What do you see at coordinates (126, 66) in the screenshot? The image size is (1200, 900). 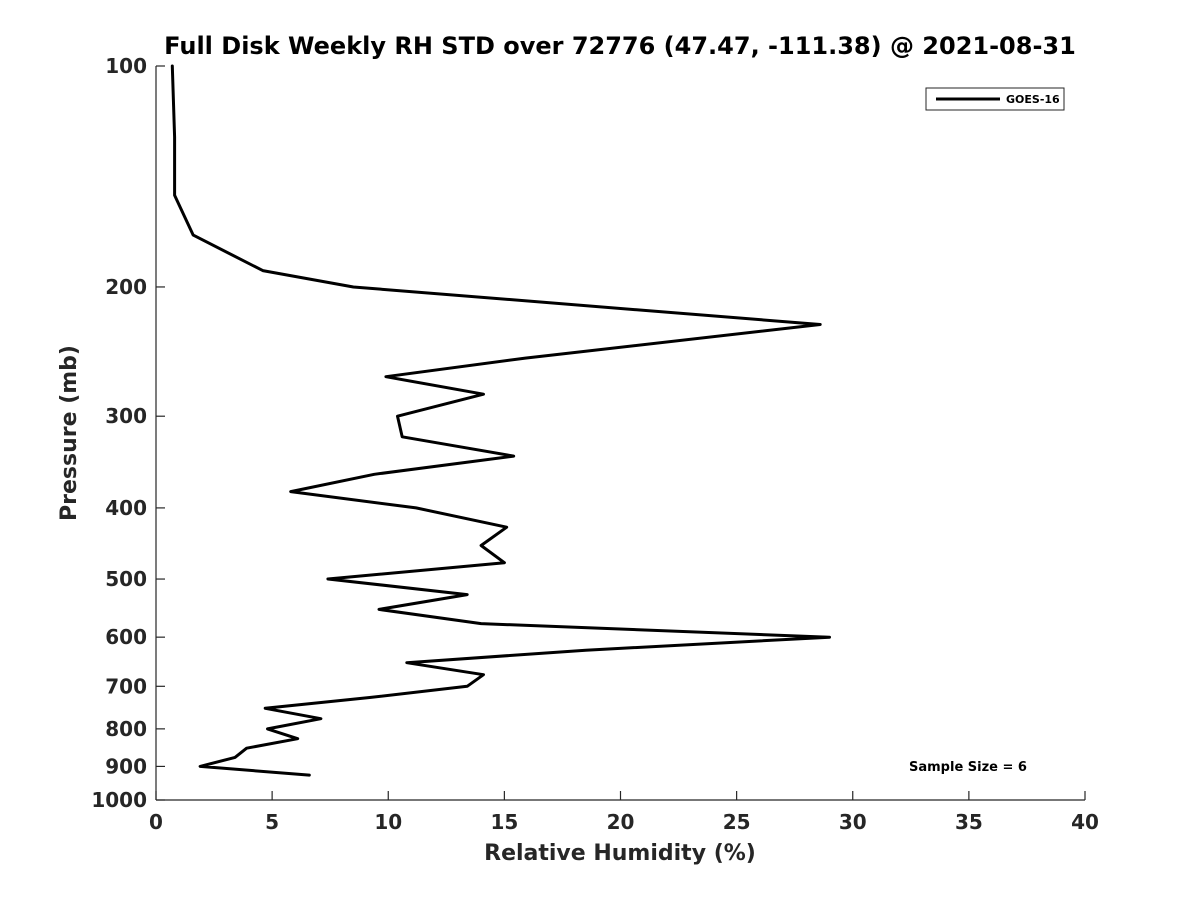 I see `y-tick-label: 100` at bounding box center [126, 66].